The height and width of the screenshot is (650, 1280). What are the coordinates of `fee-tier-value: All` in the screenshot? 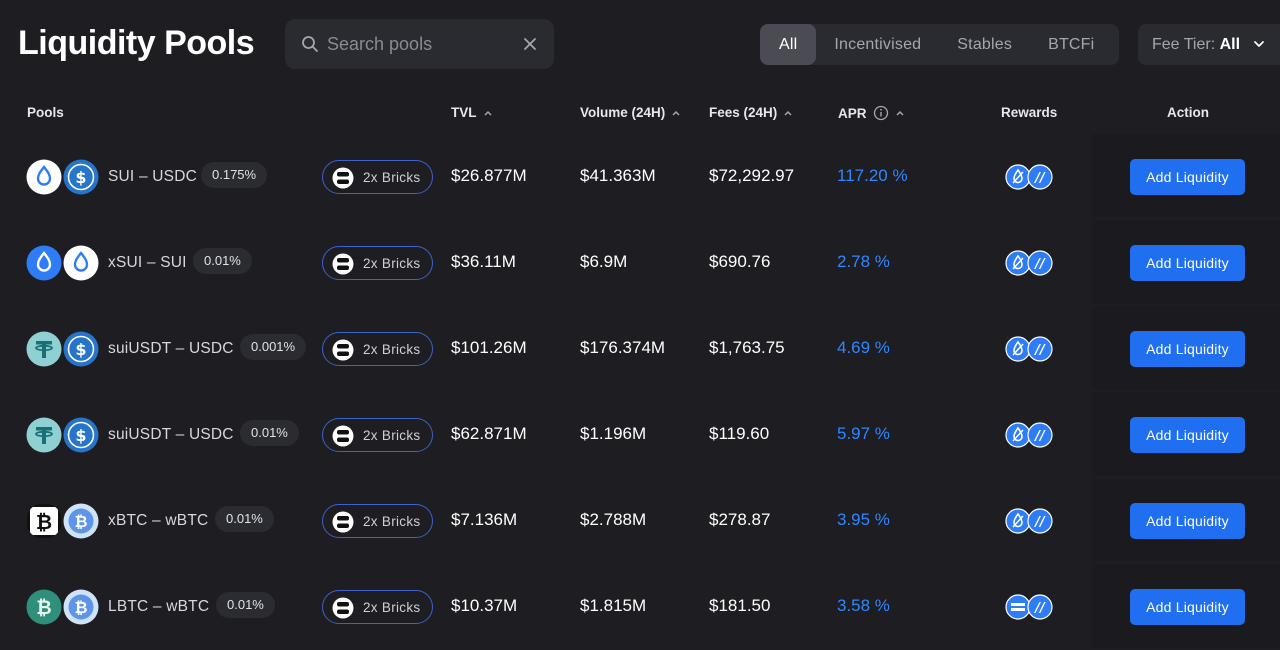 It's located at (1230, 44).